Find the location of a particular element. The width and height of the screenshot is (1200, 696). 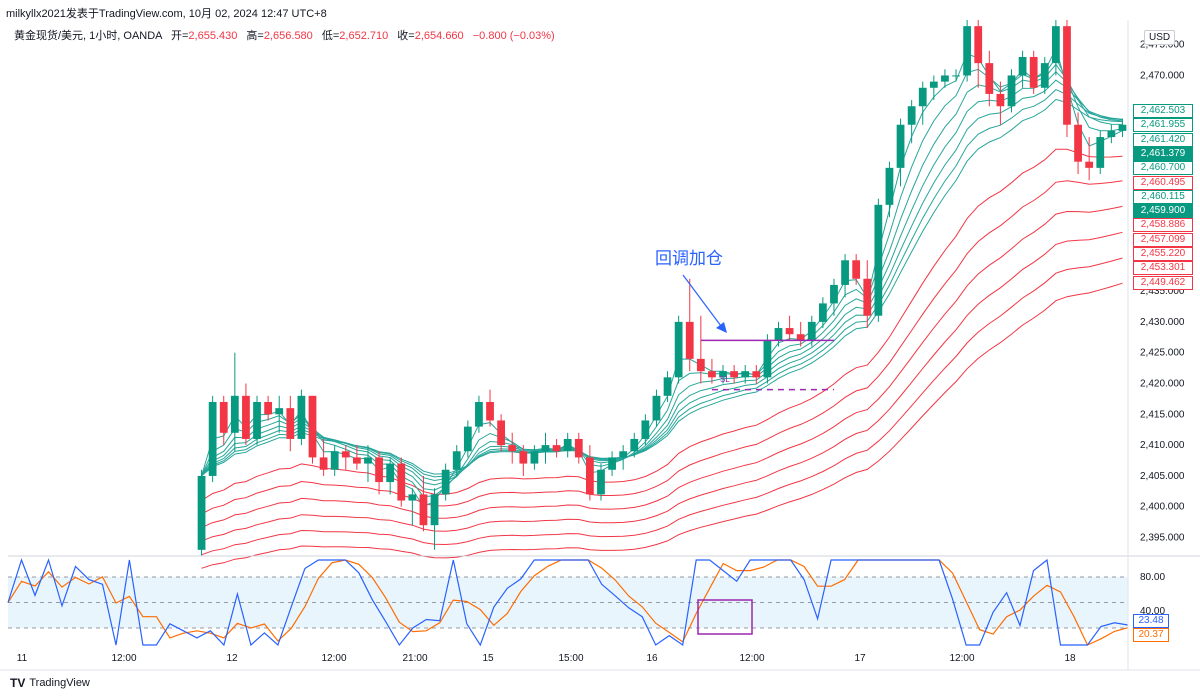

time-tick-label: 12 is located at coordinates (232, 658).